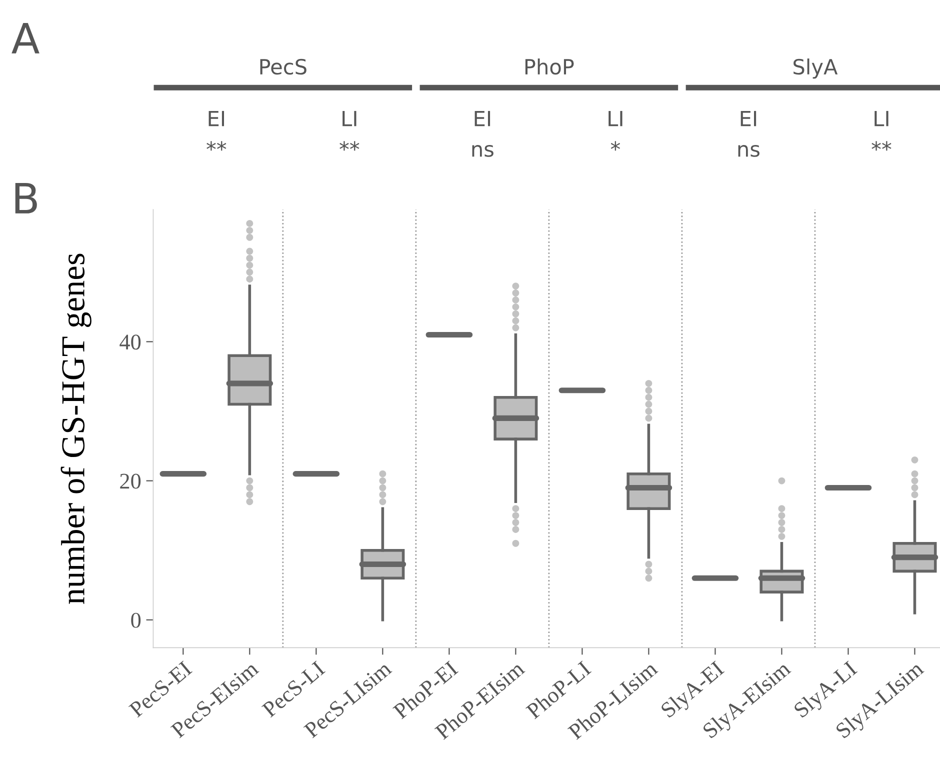  I want to click on text: A, so click(26, 38).